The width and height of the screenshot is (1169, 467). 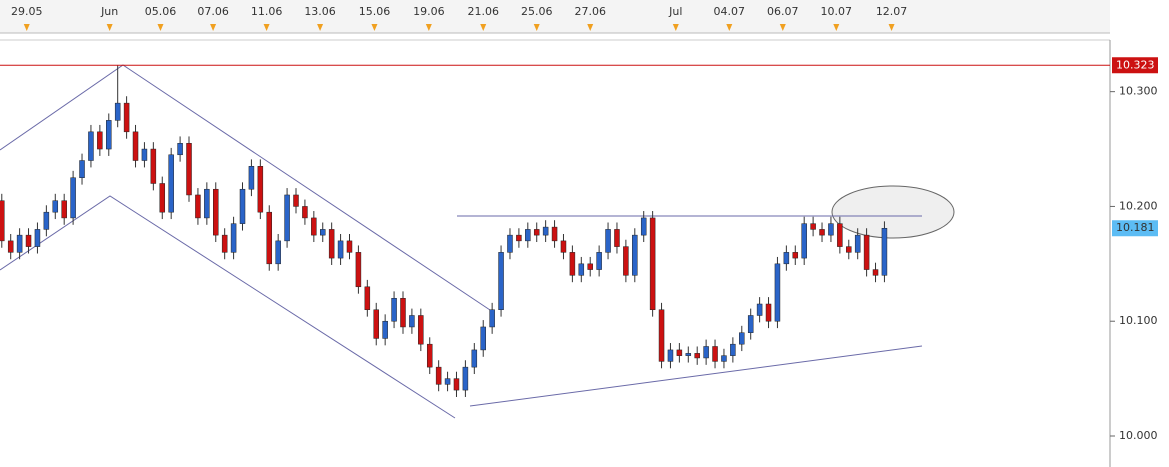 I want to click on highlight-ellipse, so click(x=893, y=212).